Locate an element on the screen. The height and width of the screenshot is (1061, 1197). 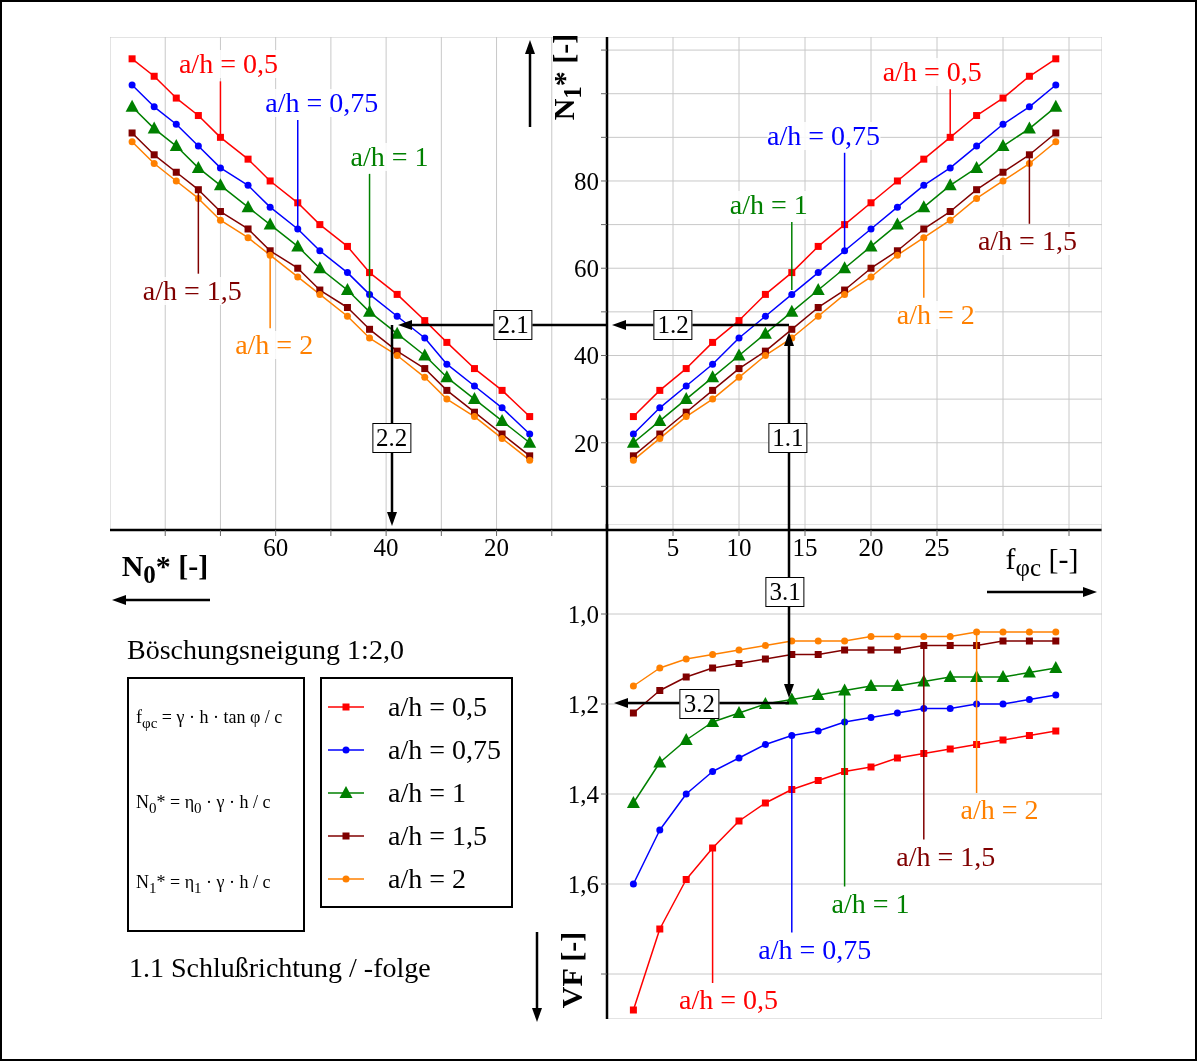
y-tick-label: 80 is located at coordinates (586, 181).